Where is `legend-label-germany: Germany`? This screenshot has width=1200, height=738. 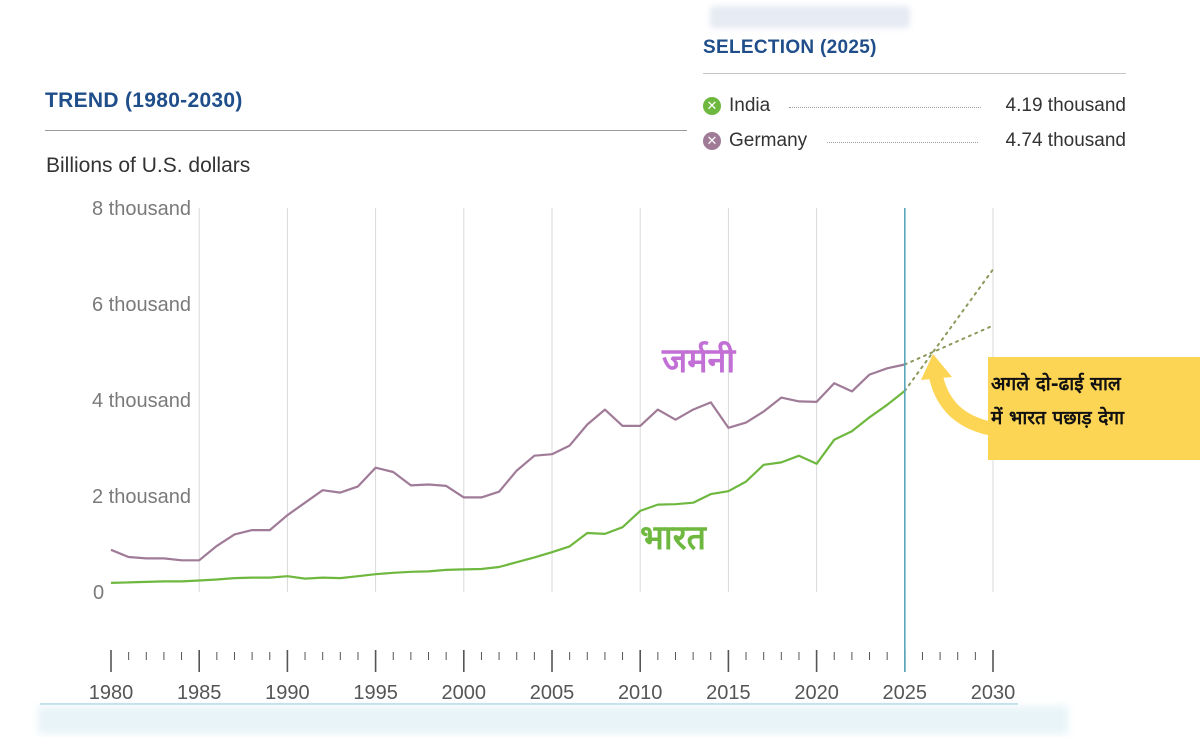
legend-label-germany: Germany is located at coordinates (768, 140).